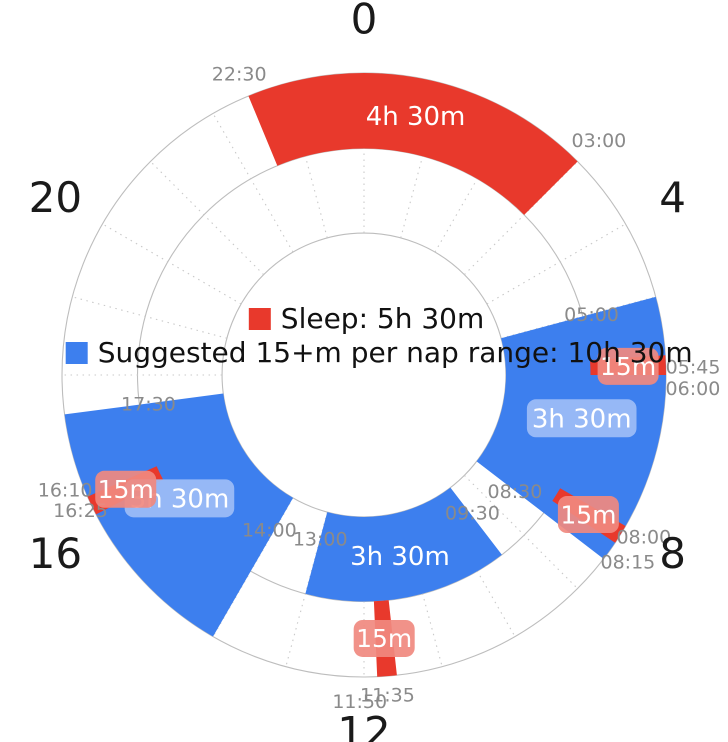 The width and height of the screenshot is (728, 742). Describe the element at coordinates (320, 539) in the screenshot. I see `time-tick-label: 13:00` at that location.